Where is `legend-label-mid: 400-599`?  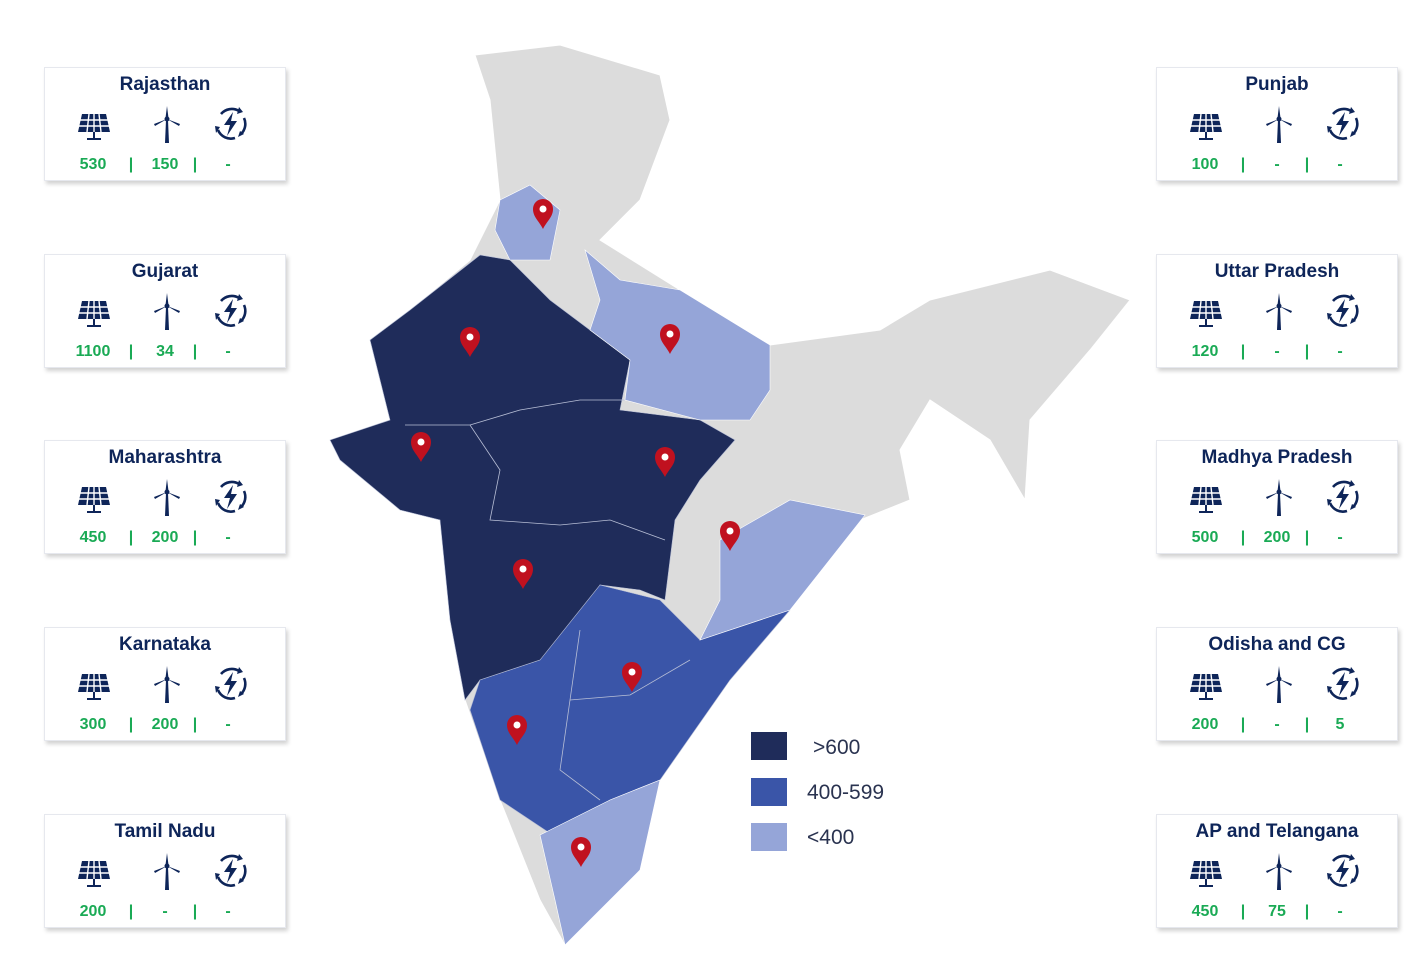 legend-label-mid: 400-599 is located at coordinates (846, 792).